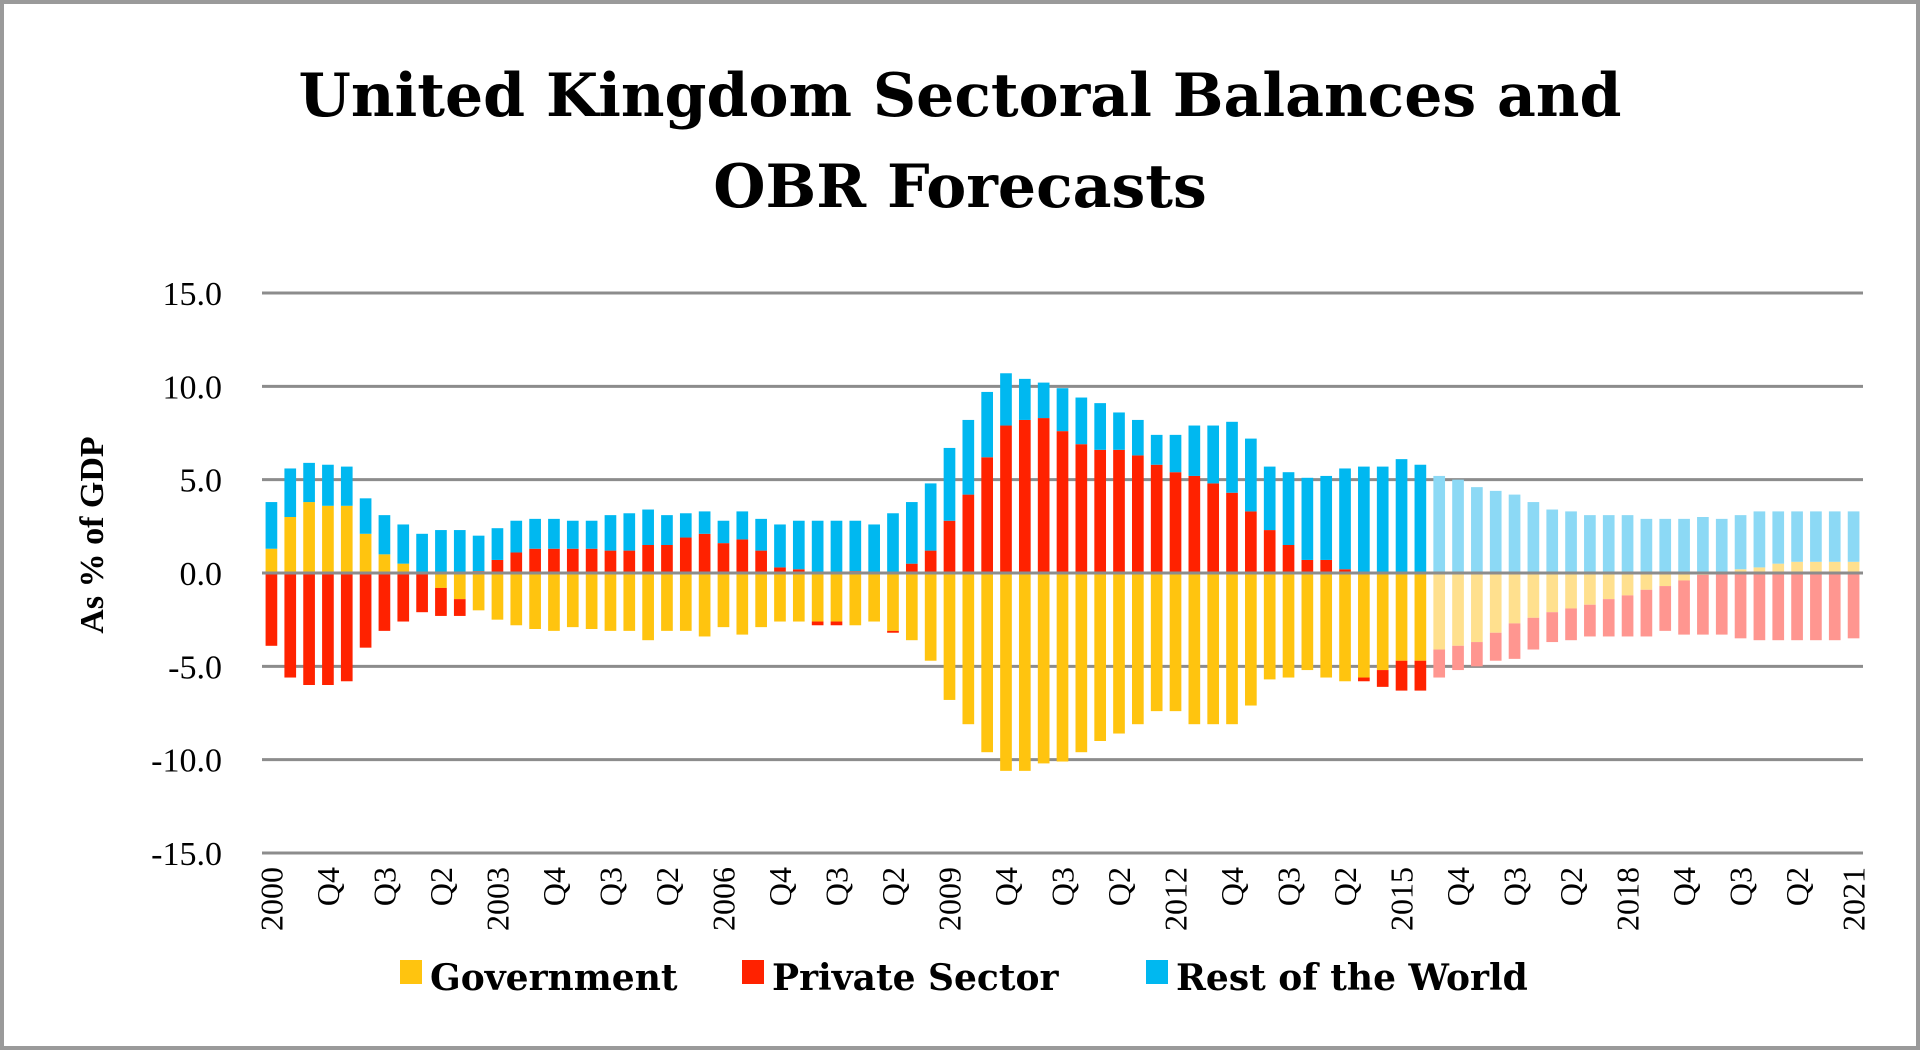 This screenshot has width=1920, height=1050. What do you see at coordinates (915, 978) in the screenshot?
I see `legend-label: Private Sector` at bounding box center [915, 978].